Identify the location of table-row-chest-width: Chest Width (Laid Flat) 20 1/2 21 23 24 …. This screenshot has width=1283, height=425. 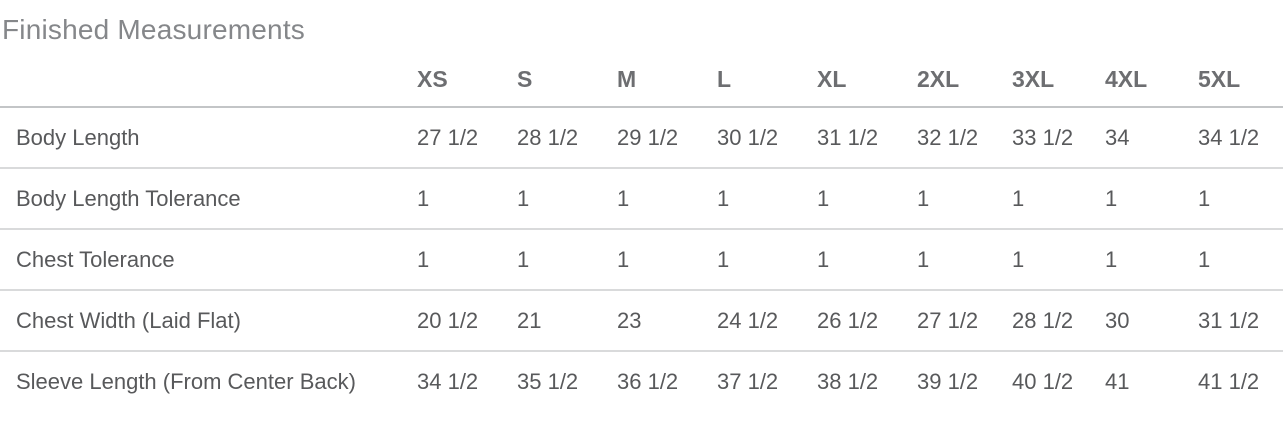
(641, 321).